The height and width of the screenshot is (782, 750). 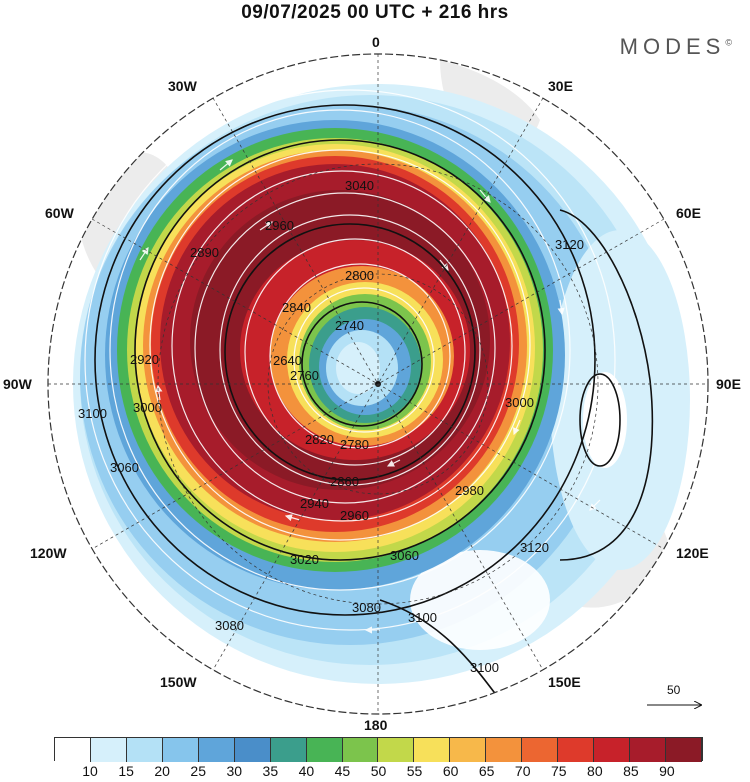 What do you see at coordinates (359, 185) in the screenshot?
I see `contour-label: 3040` at bounding box center [359, 185].